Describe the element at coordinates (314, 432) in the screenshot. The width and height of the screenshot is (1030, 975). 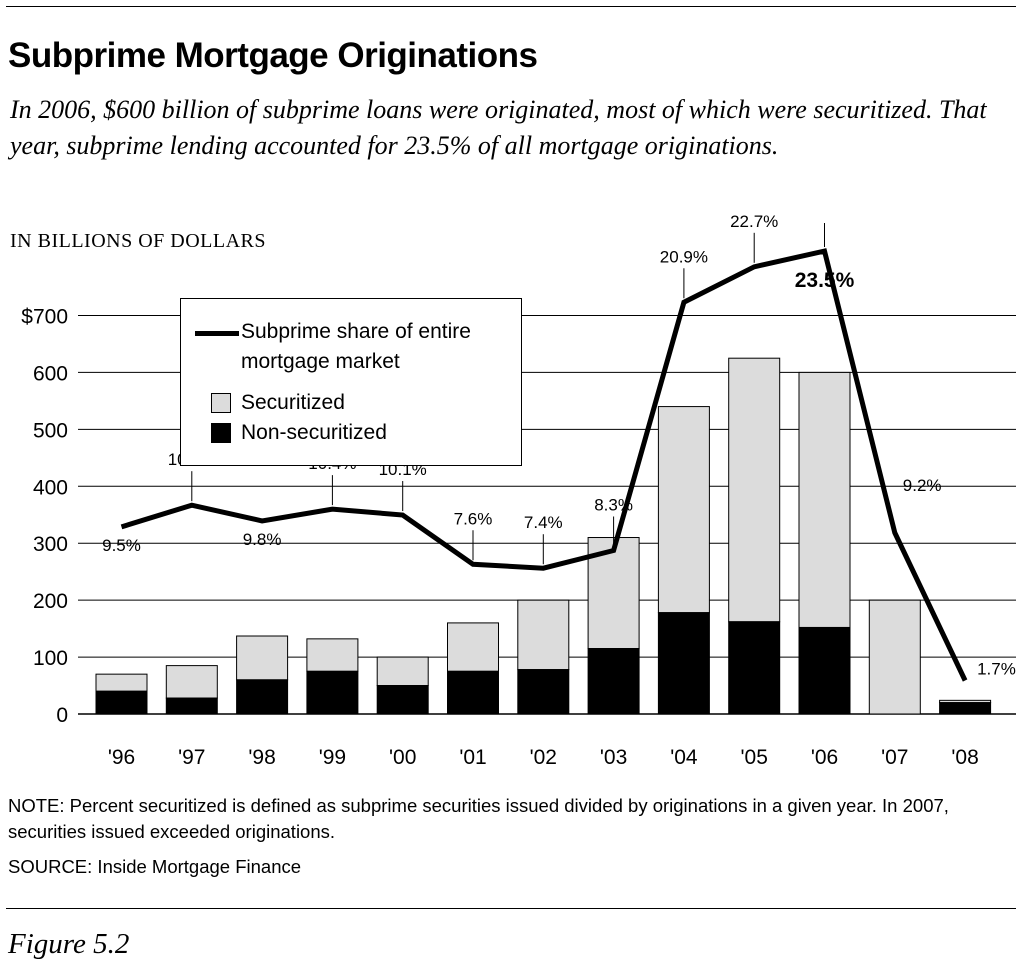
I see `legend-non-securitized-label: Non-securitized` at that location.